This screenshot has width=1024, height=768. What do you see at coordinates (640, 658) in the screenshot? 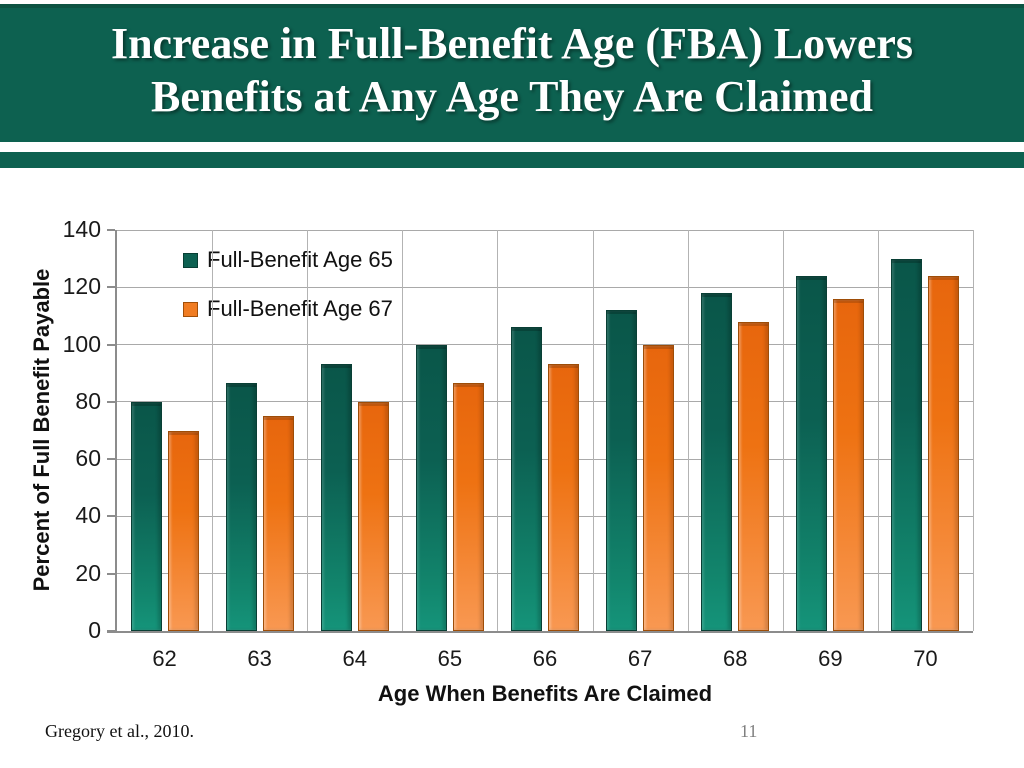
I see `x-tick-label: 67` at bounding box center [640, 658].